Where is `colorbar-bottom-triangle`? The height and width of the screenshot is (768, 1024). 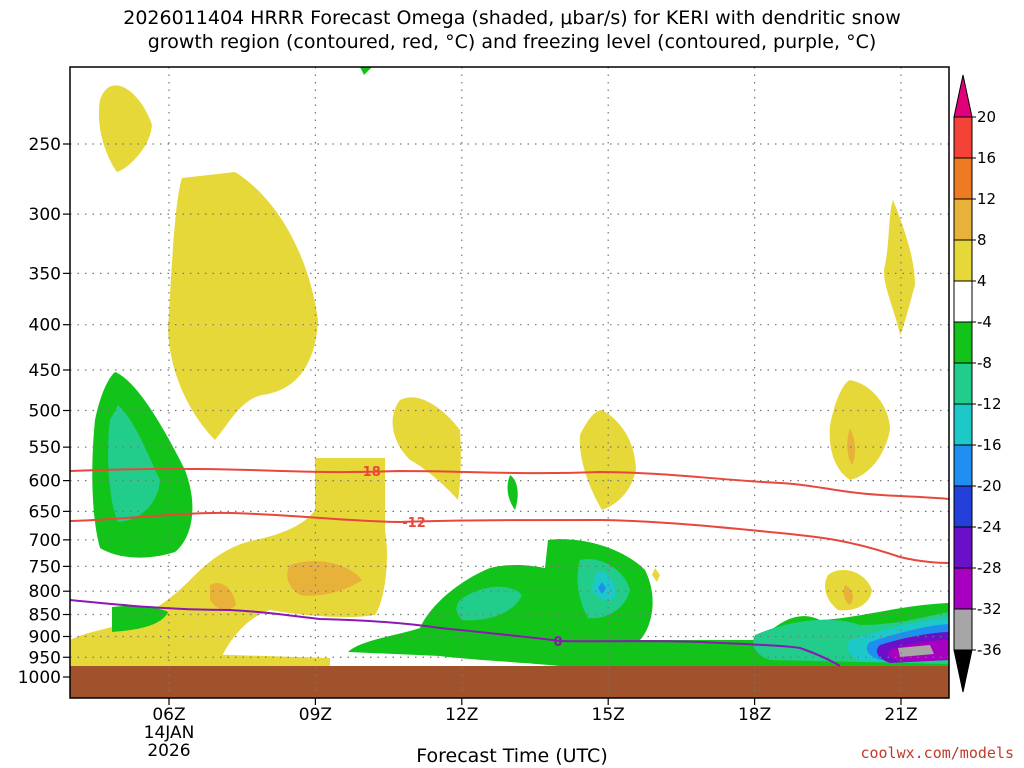
colorbar-bottom-triangle is located at coordinates (963, 671).